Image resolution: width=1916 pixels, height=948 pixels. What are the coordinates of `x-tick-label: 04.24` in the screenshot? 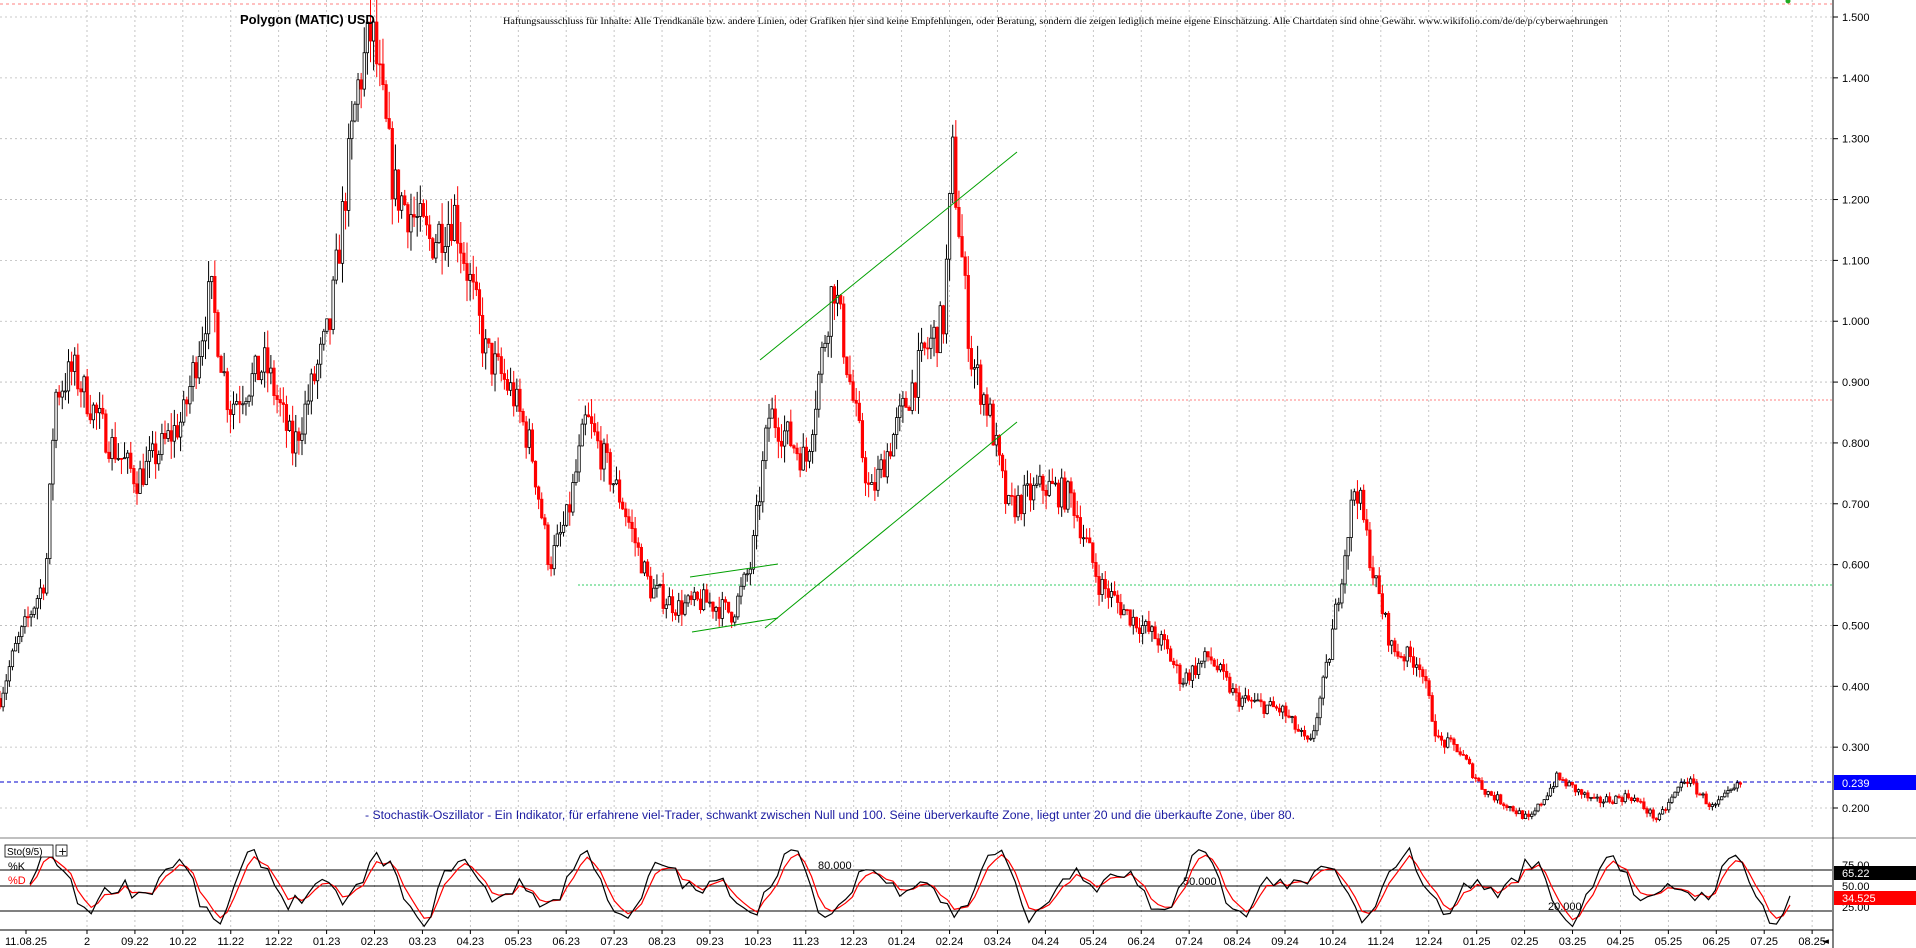 It's located at (1046, 942).